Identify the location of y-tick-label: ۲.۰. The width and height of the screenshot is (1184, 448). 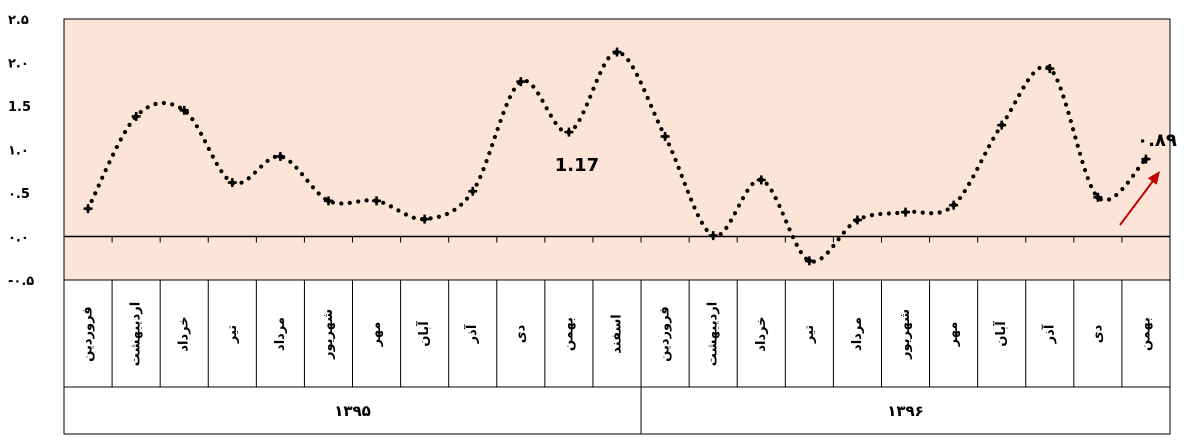
(18, 64).